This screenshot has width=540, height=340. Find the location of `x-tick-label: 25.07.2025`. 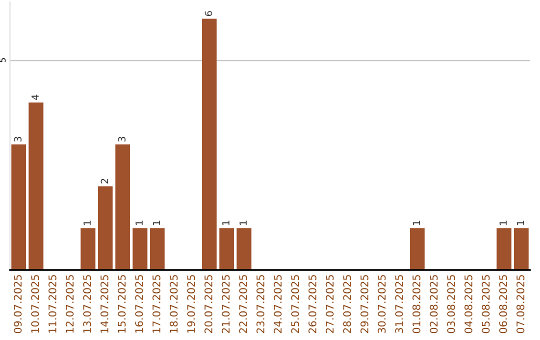

x-tick-label: 25.07.2025 is located at coordinates (295, 304).